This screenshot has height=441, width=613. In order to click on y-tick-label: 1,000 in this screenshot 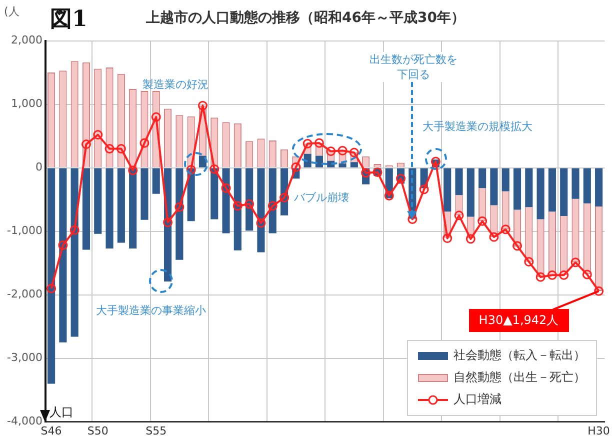, I will do `click(26, 103)`.